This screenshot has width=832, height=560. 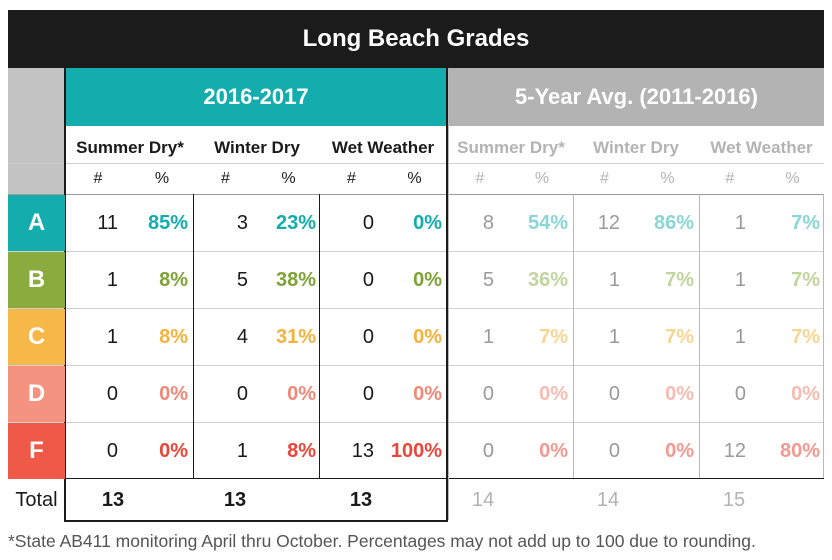 I want to click on grade-a-label: A, so click(x=36, y=223).